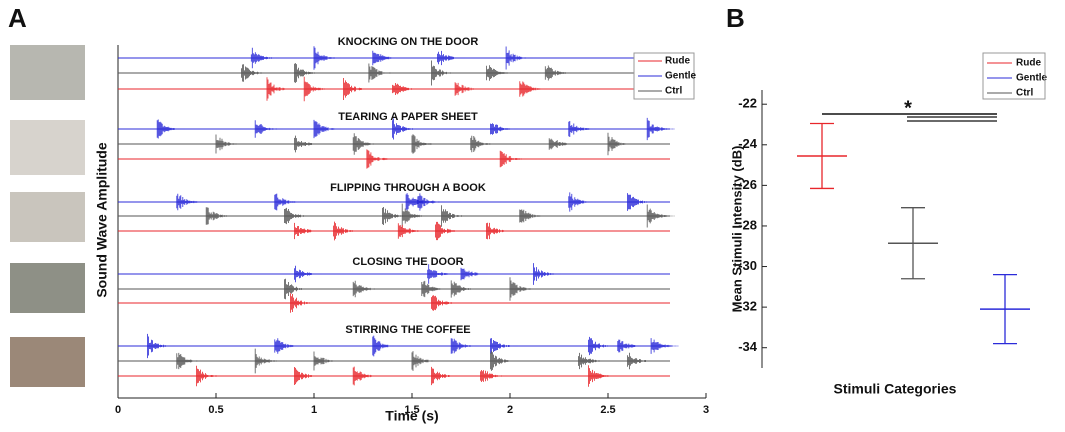  What do you see at coordinates (747, 103) in the screenshot?
I see `y-tick-label: -22` at bounding box center [747, 103].